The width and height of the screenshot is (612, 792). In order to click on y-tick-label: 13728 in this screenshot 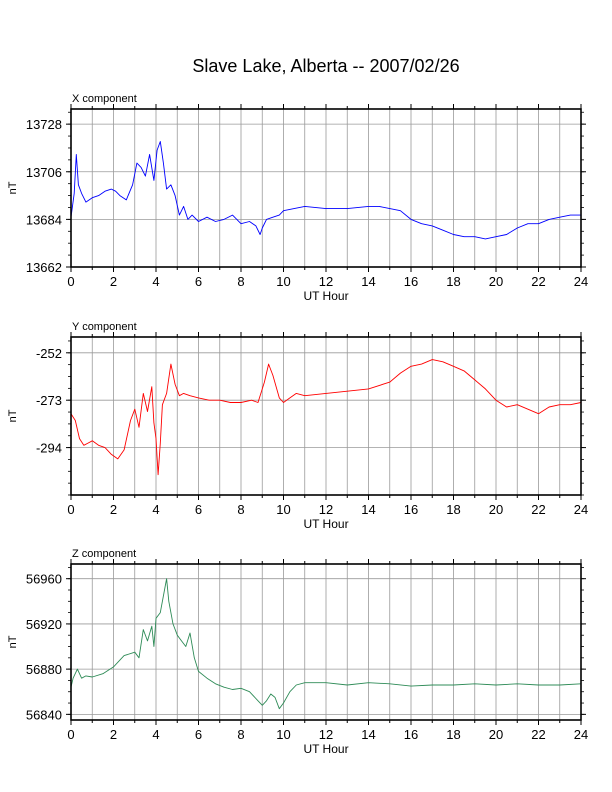, I will do `click(44, 124)`.